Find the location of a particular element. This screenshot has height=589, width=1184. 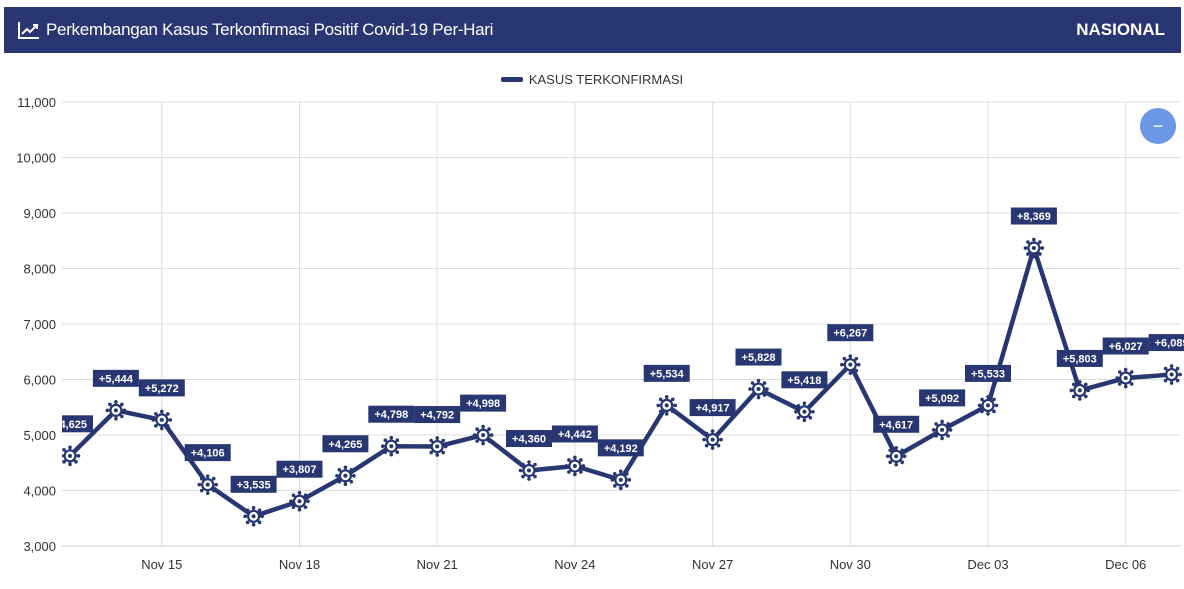

data-label: +5,444 is located at coordinates (116, 379).